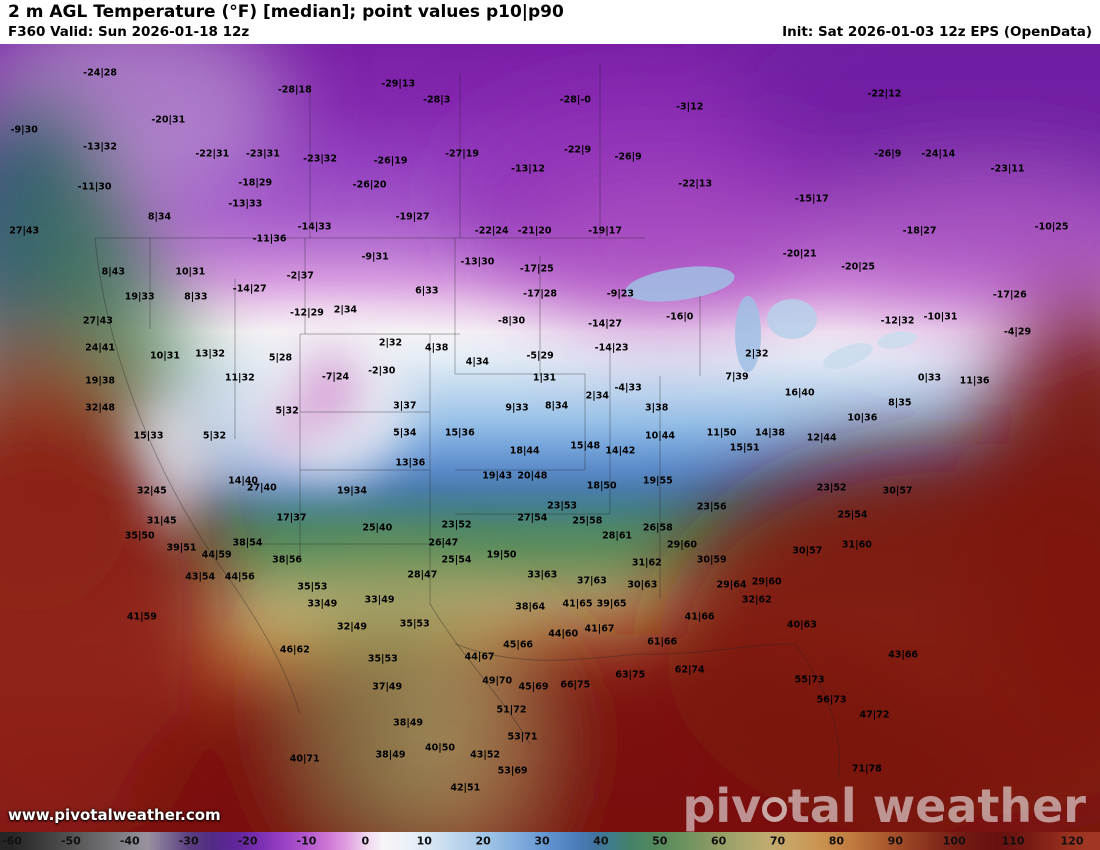 The height and width of the screenshot is (850, 1100). Describe the element at coordinates (459, 433) in the screenshot. I see `point-value: 15|36` at that location.